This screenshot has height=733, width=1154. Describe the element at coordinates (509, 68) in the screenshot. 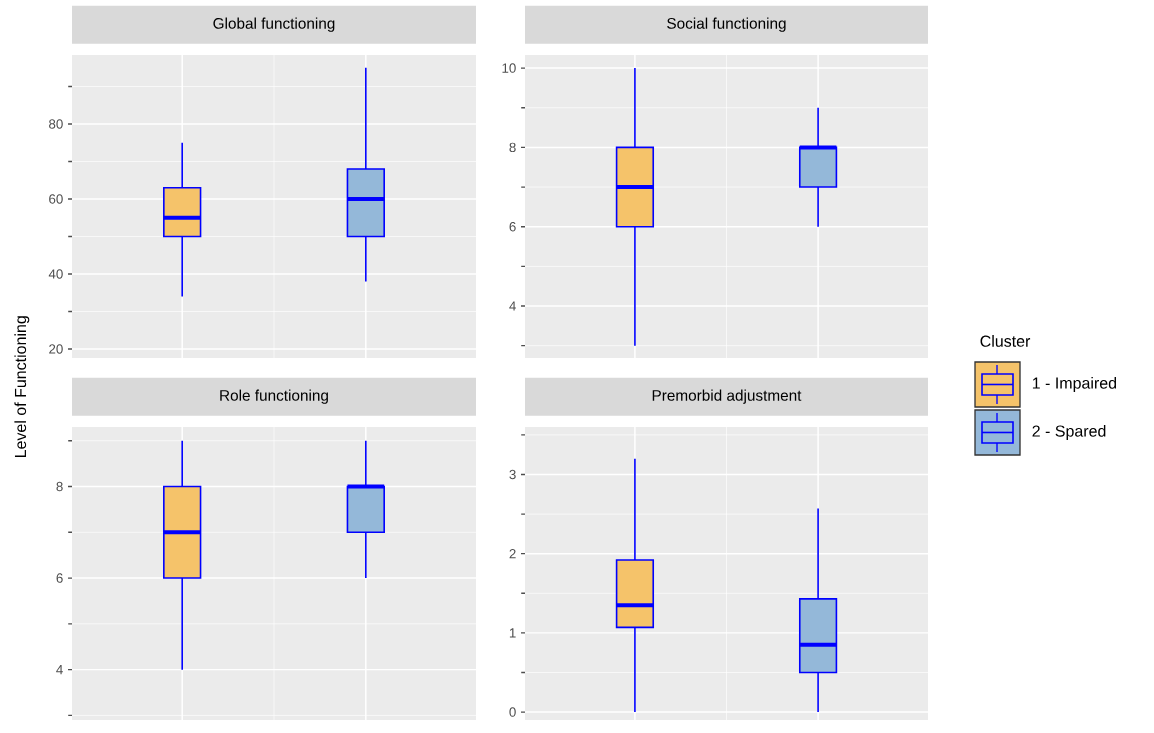

I see `y-tick-label: 10` at that location.